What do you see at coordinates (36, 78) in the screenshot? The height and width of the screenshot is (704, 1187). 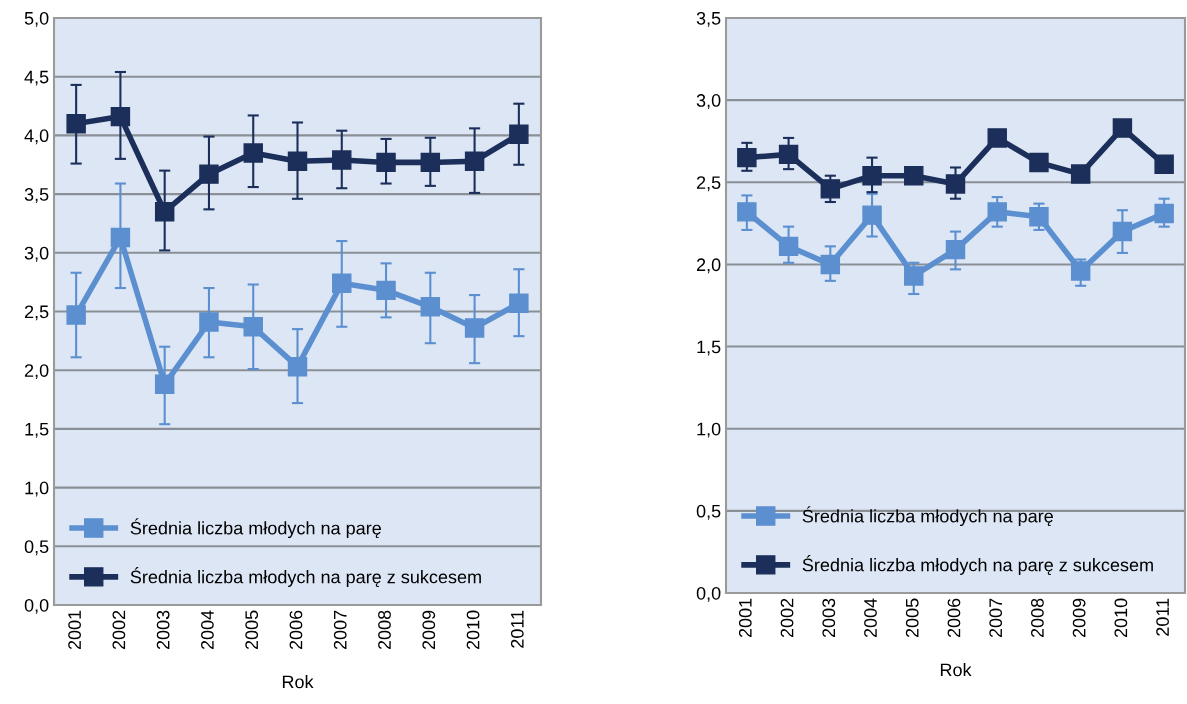 I see `y-tick-label: 4,5` at bounding box center [36, 78].